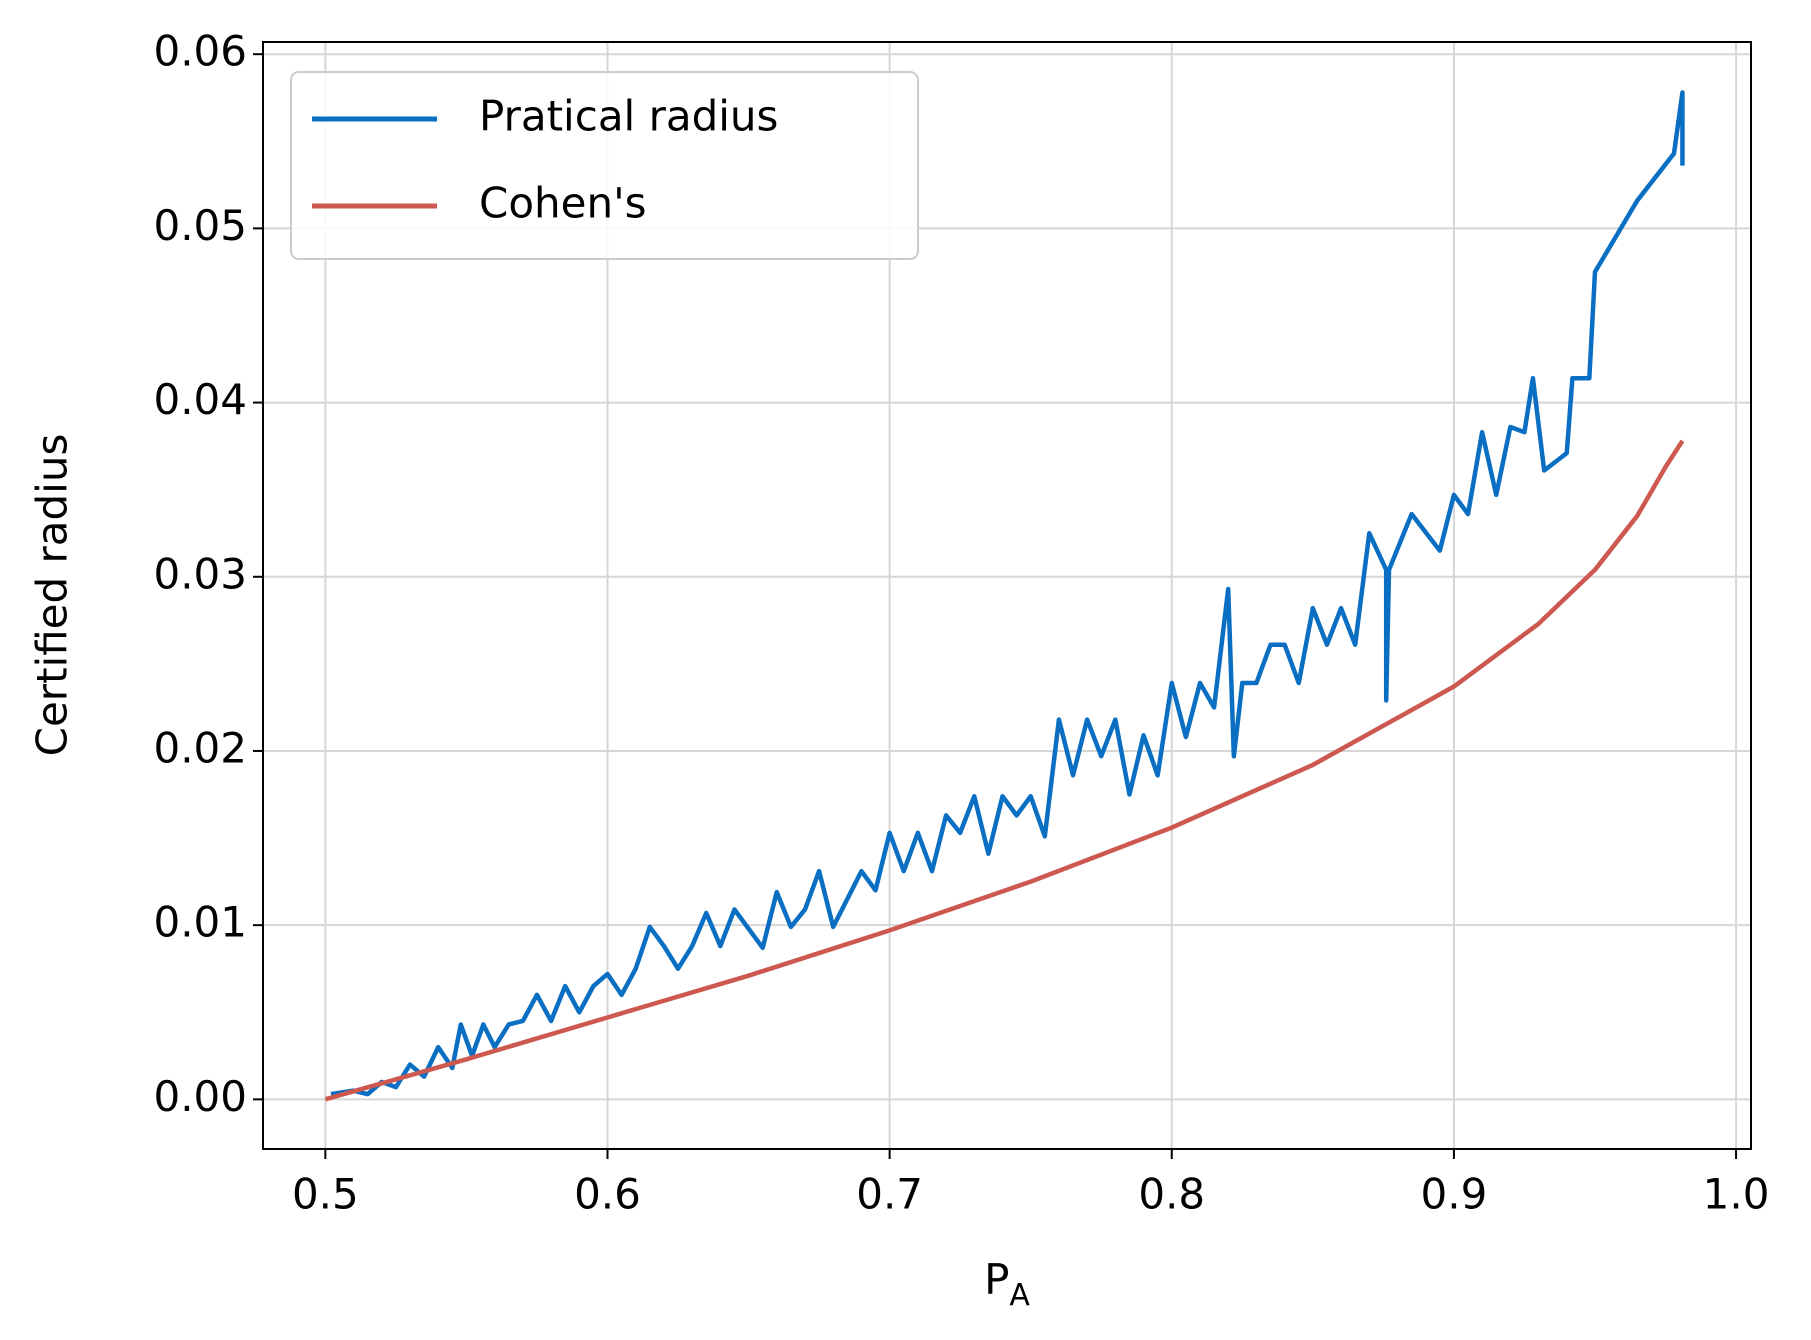 This screenshot has height=1340, width=1811. What do you see at coordinates (889, 1194) in the screenshot?
I see `x-tick-label: 0.7` at bounding box center [889, 1194].